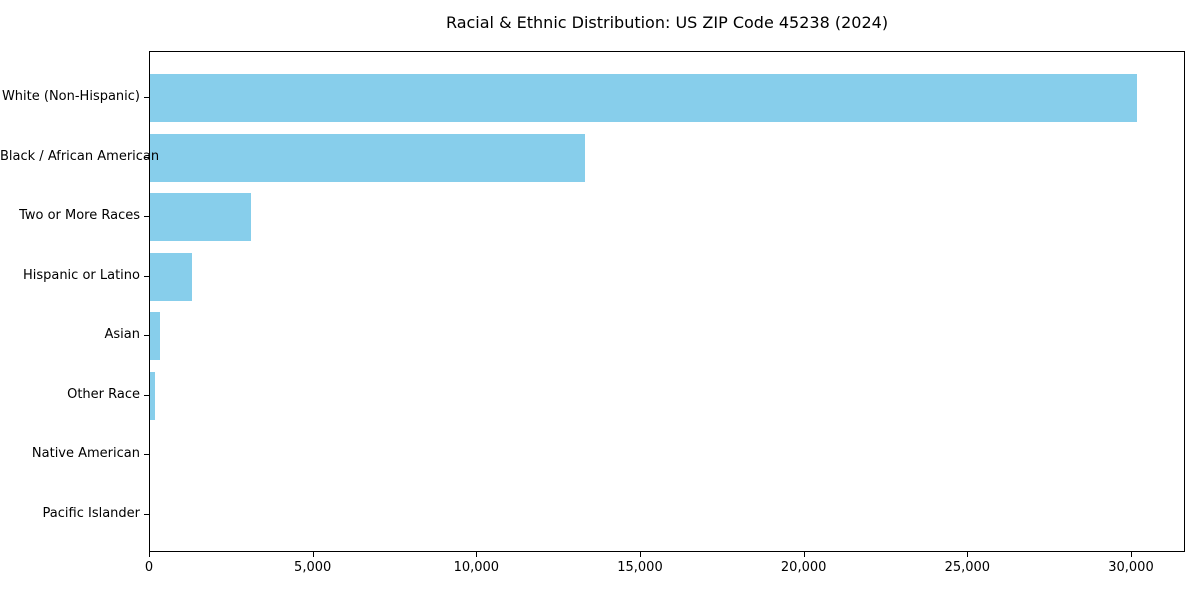 The image size is (1200, 600). What do you see at coordinates (643, 98) in the screenshot?
I see `bar-white-non-hispanic` at bounding box center [643, 98].